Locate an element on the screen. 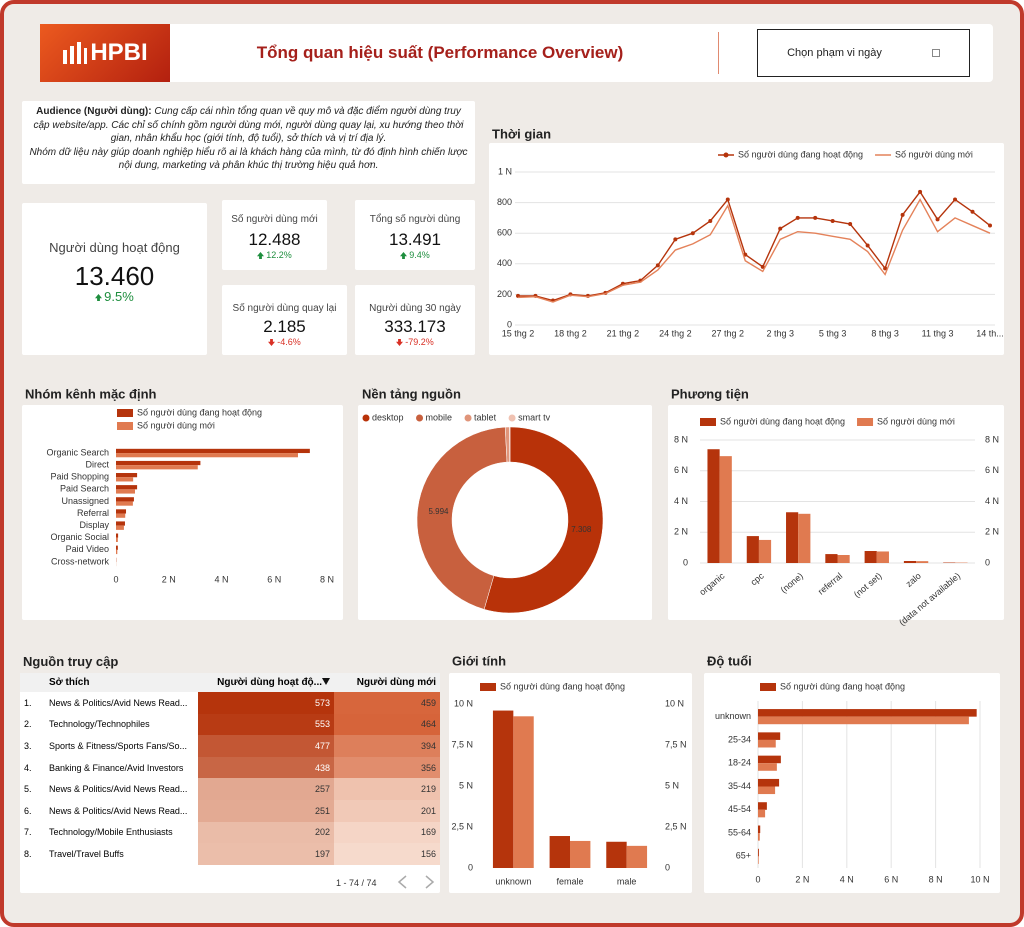  x-tick-label: 5 thg 3 is located at coordinates (833, 333).